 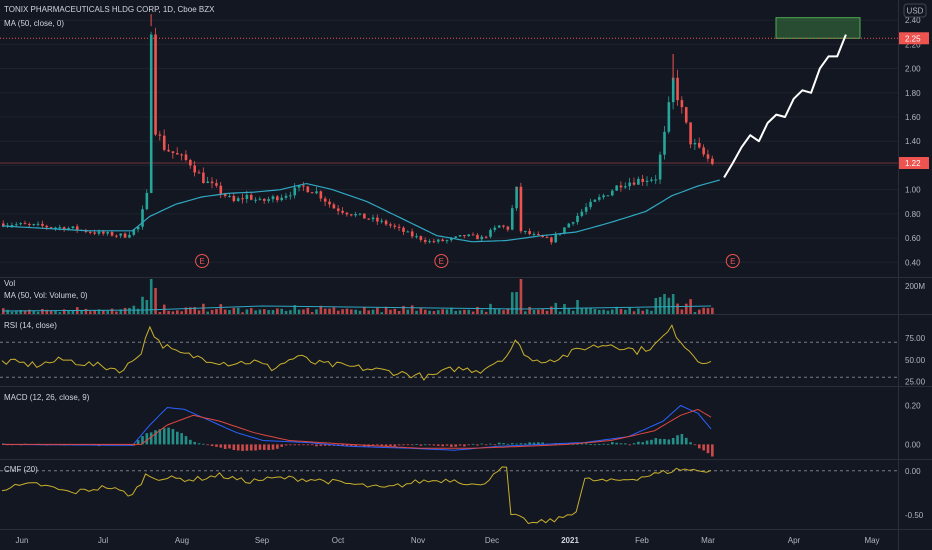 What do you see at coordinates (732, 261) in the screenshot?
I see `earnings-marker` at bounding box center [732, 261].